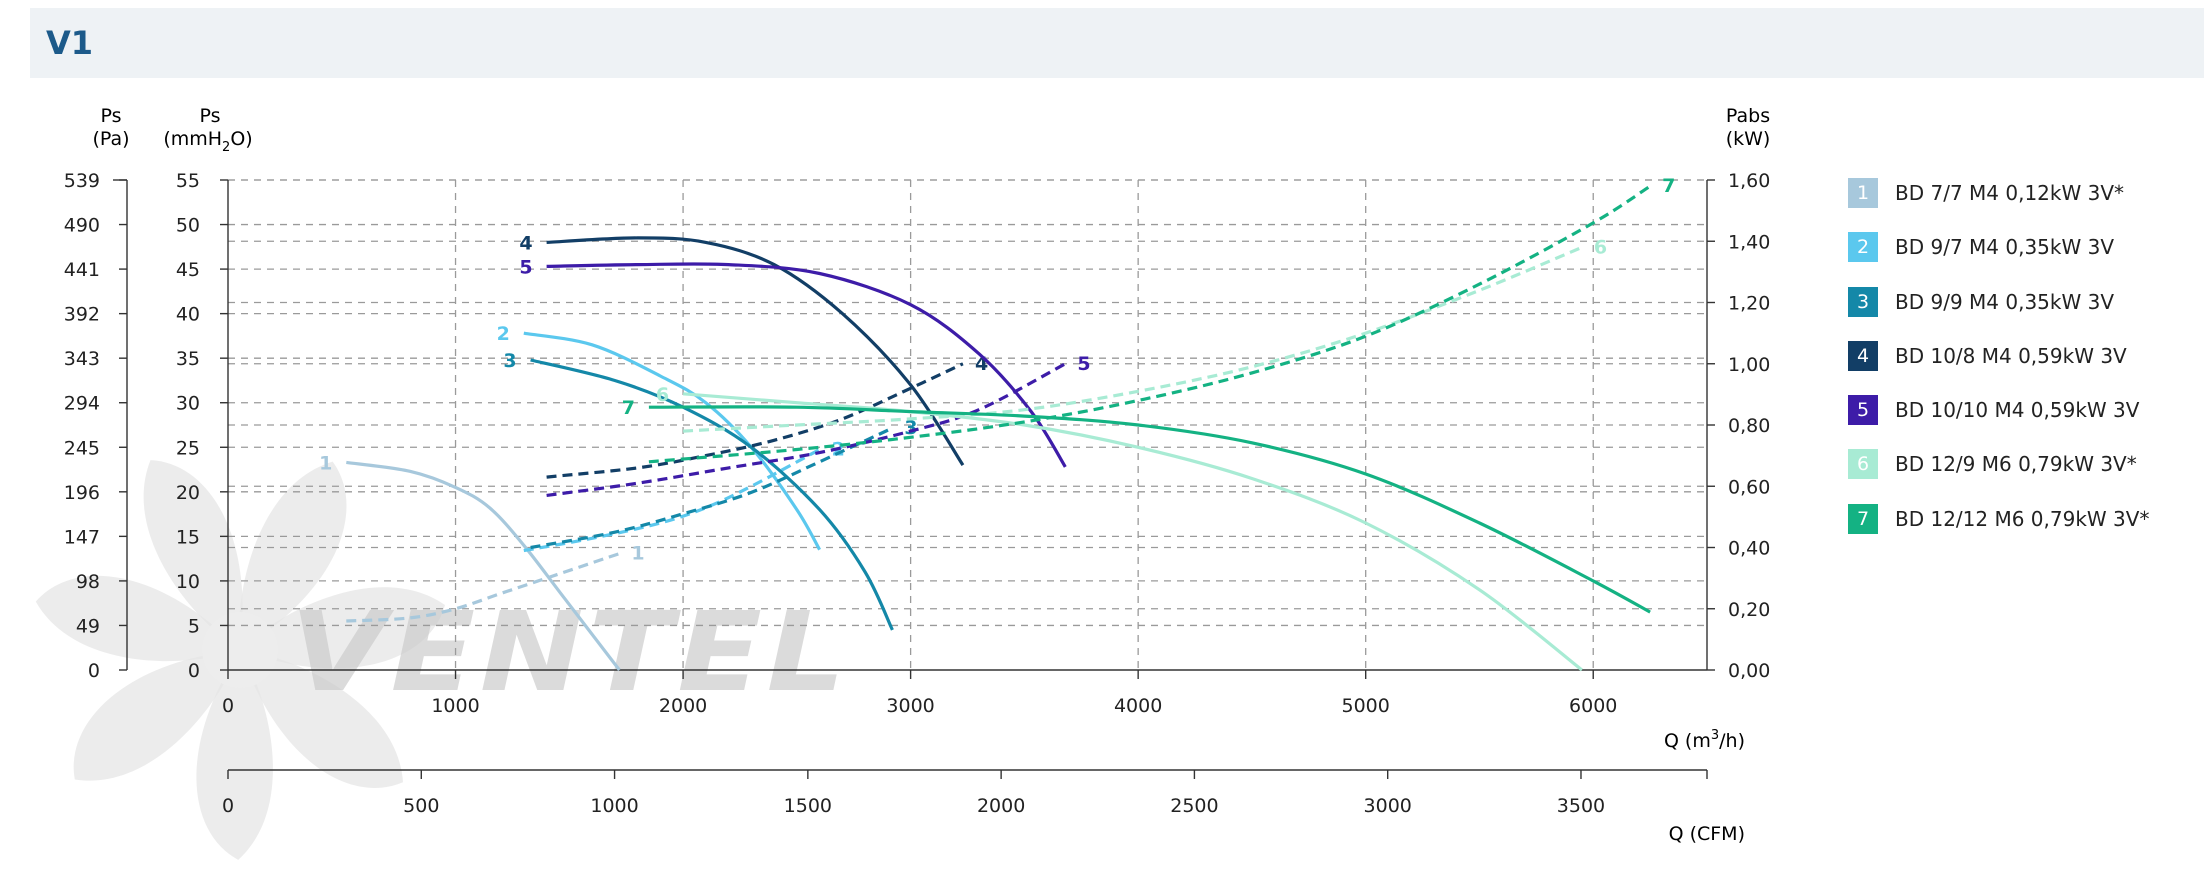 This screenshot has width=2204, height=894. I want to click on y-axis-mmh2o-label: Ps, so click(209, 116).